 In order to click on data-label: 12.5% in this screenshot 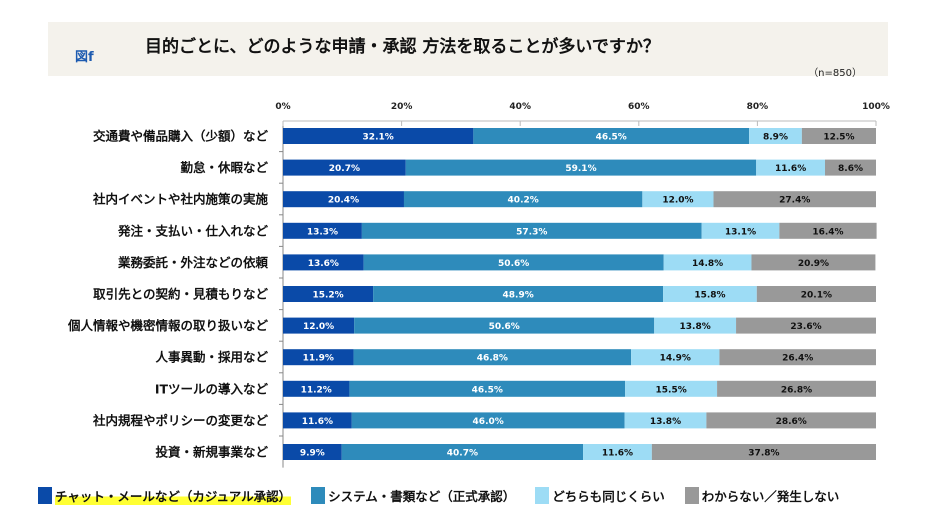, I will do `click(838, 138)`.